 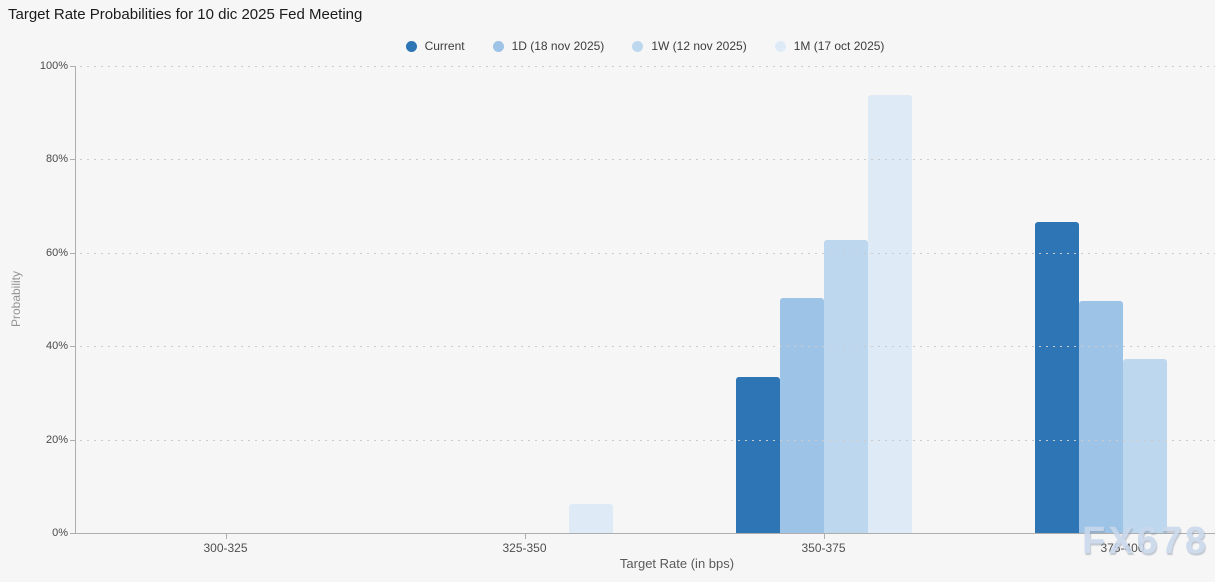 What do you see at coordinates (444, 46) in the screenshot?
I see `legend-label: Current` at bounding box center [444, 46].